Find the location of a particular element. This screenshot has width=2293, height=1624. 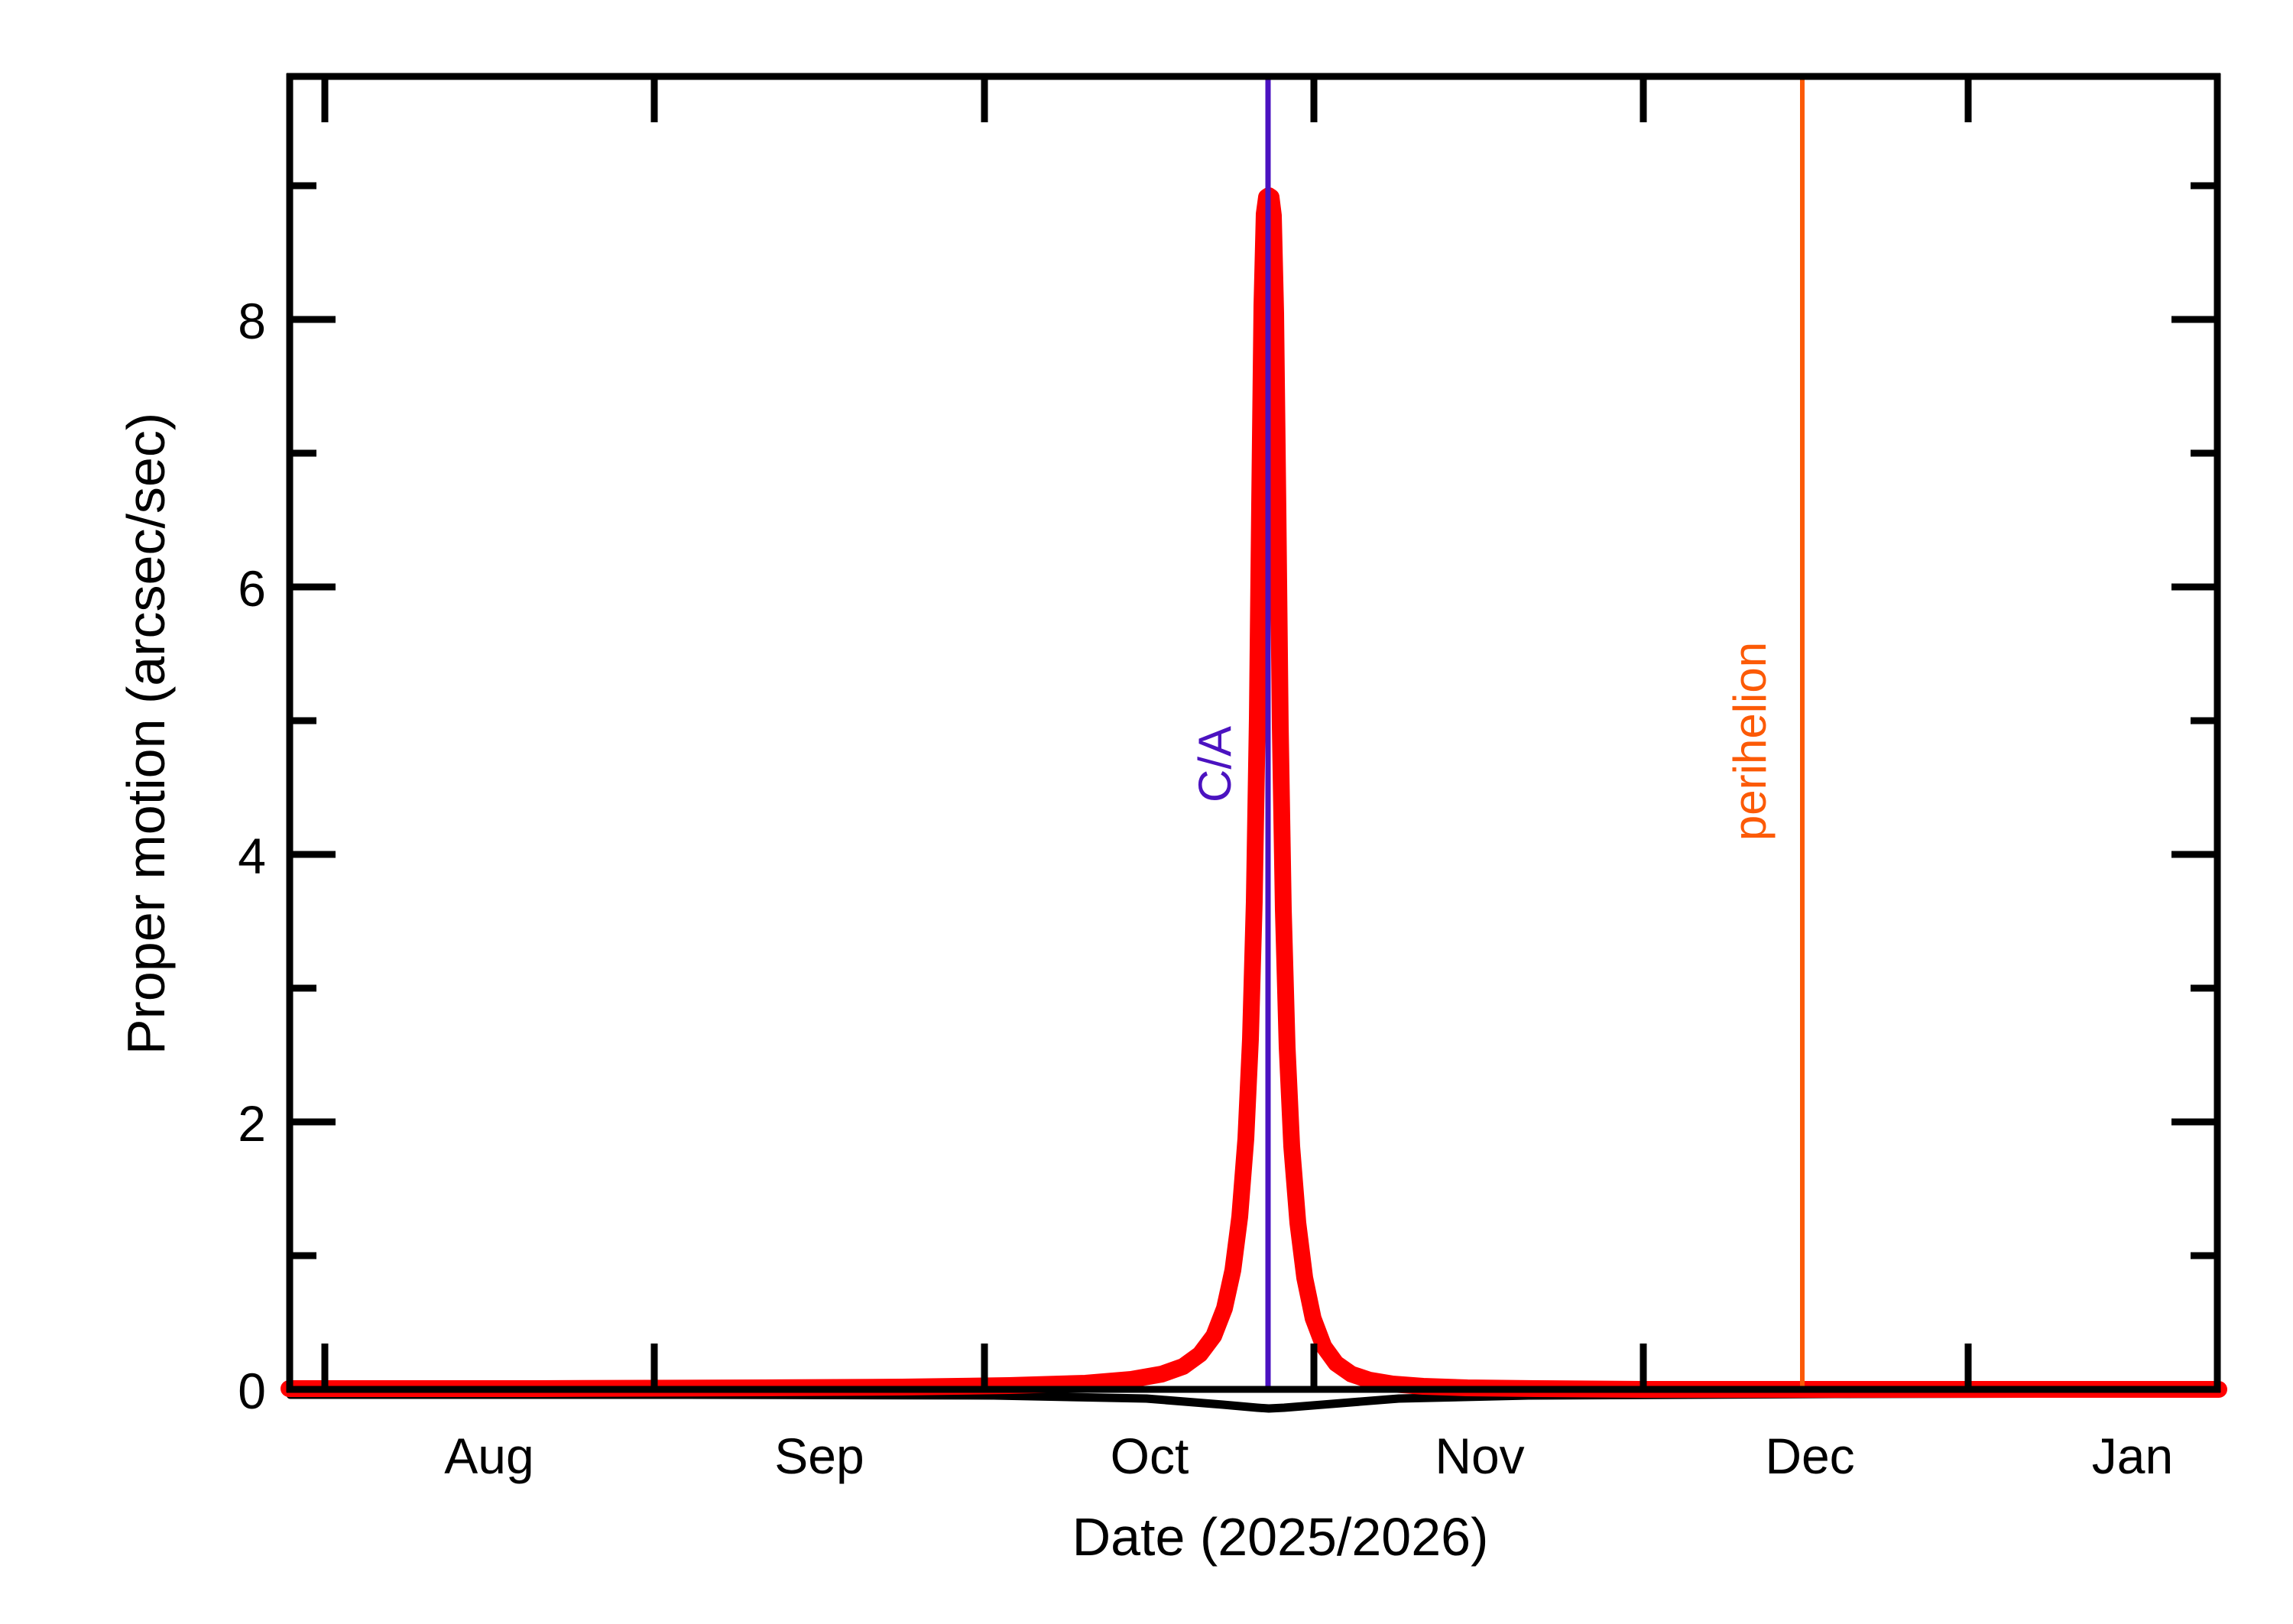

x-tick-label-aug: Aug is located at coordinates (489, 1456).